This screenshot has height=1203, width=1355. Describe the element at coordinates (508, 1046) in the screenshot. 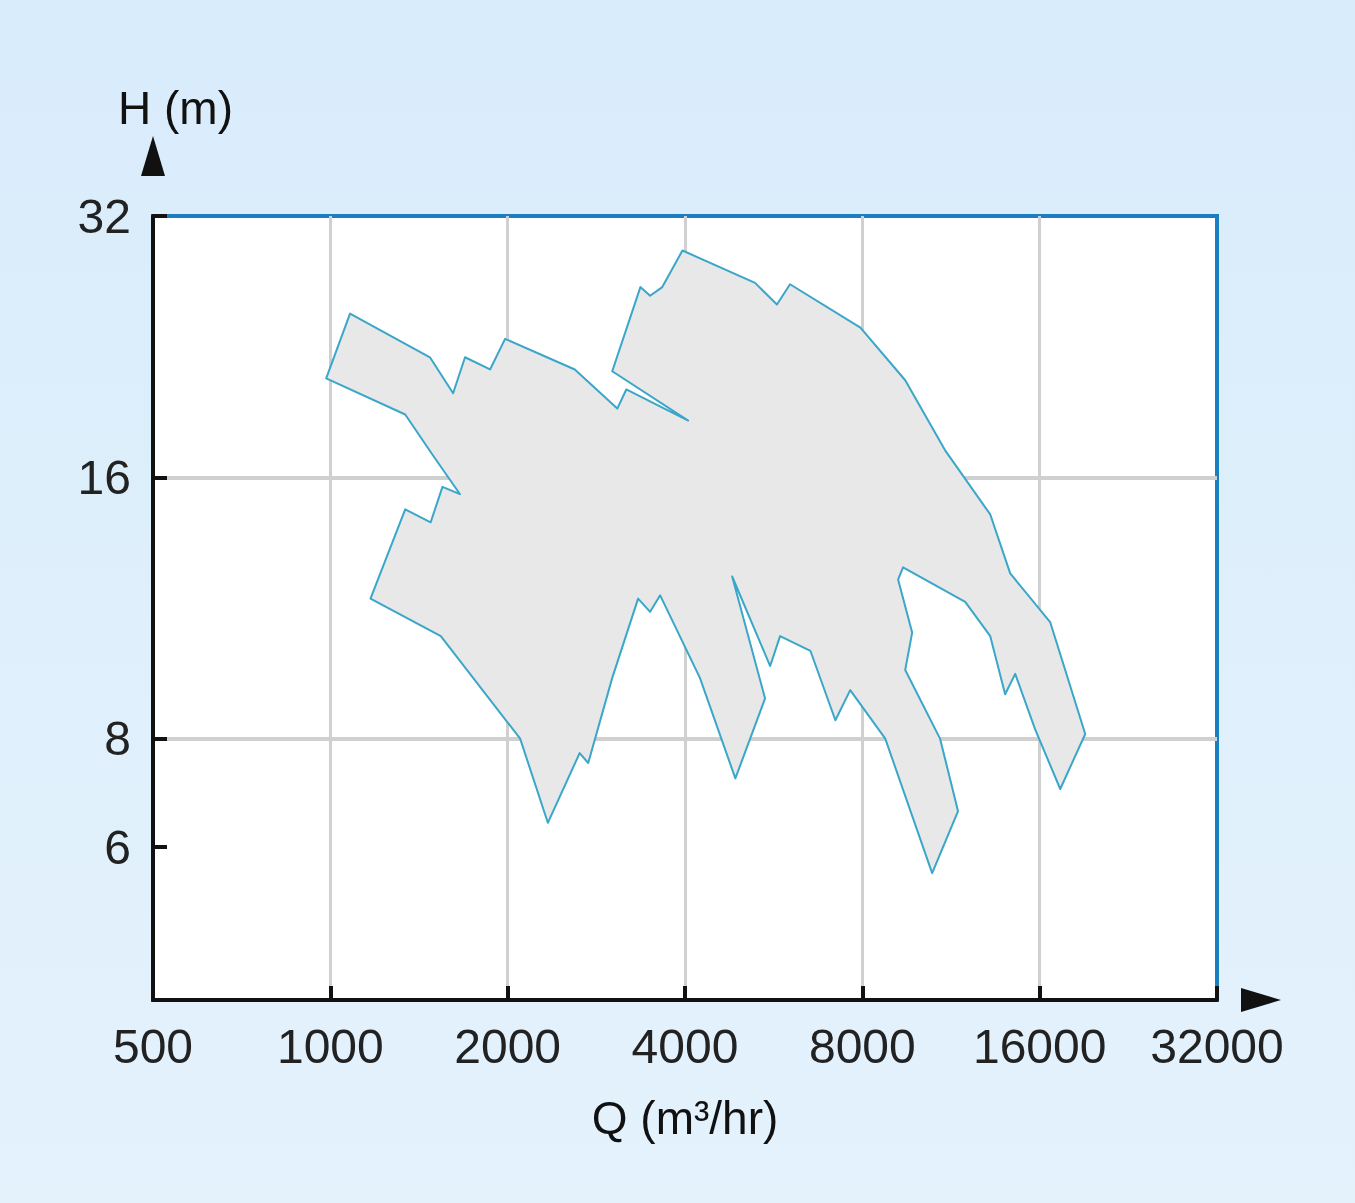

I see `x-tick-label: 2000` at that location.